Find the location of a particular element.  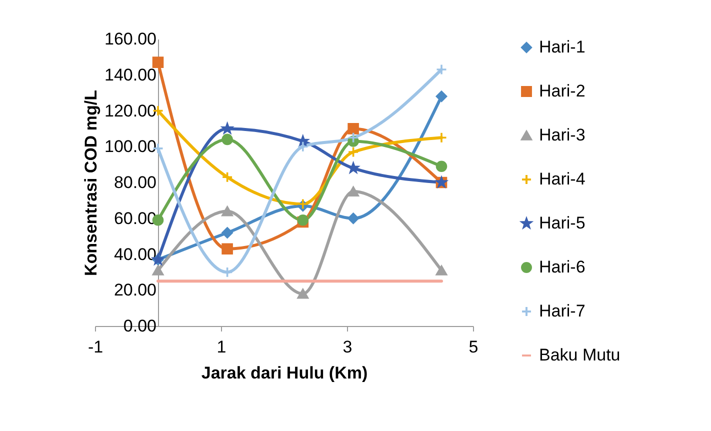

y-tick-label: 120.00 is located at coordinates (130, 110).